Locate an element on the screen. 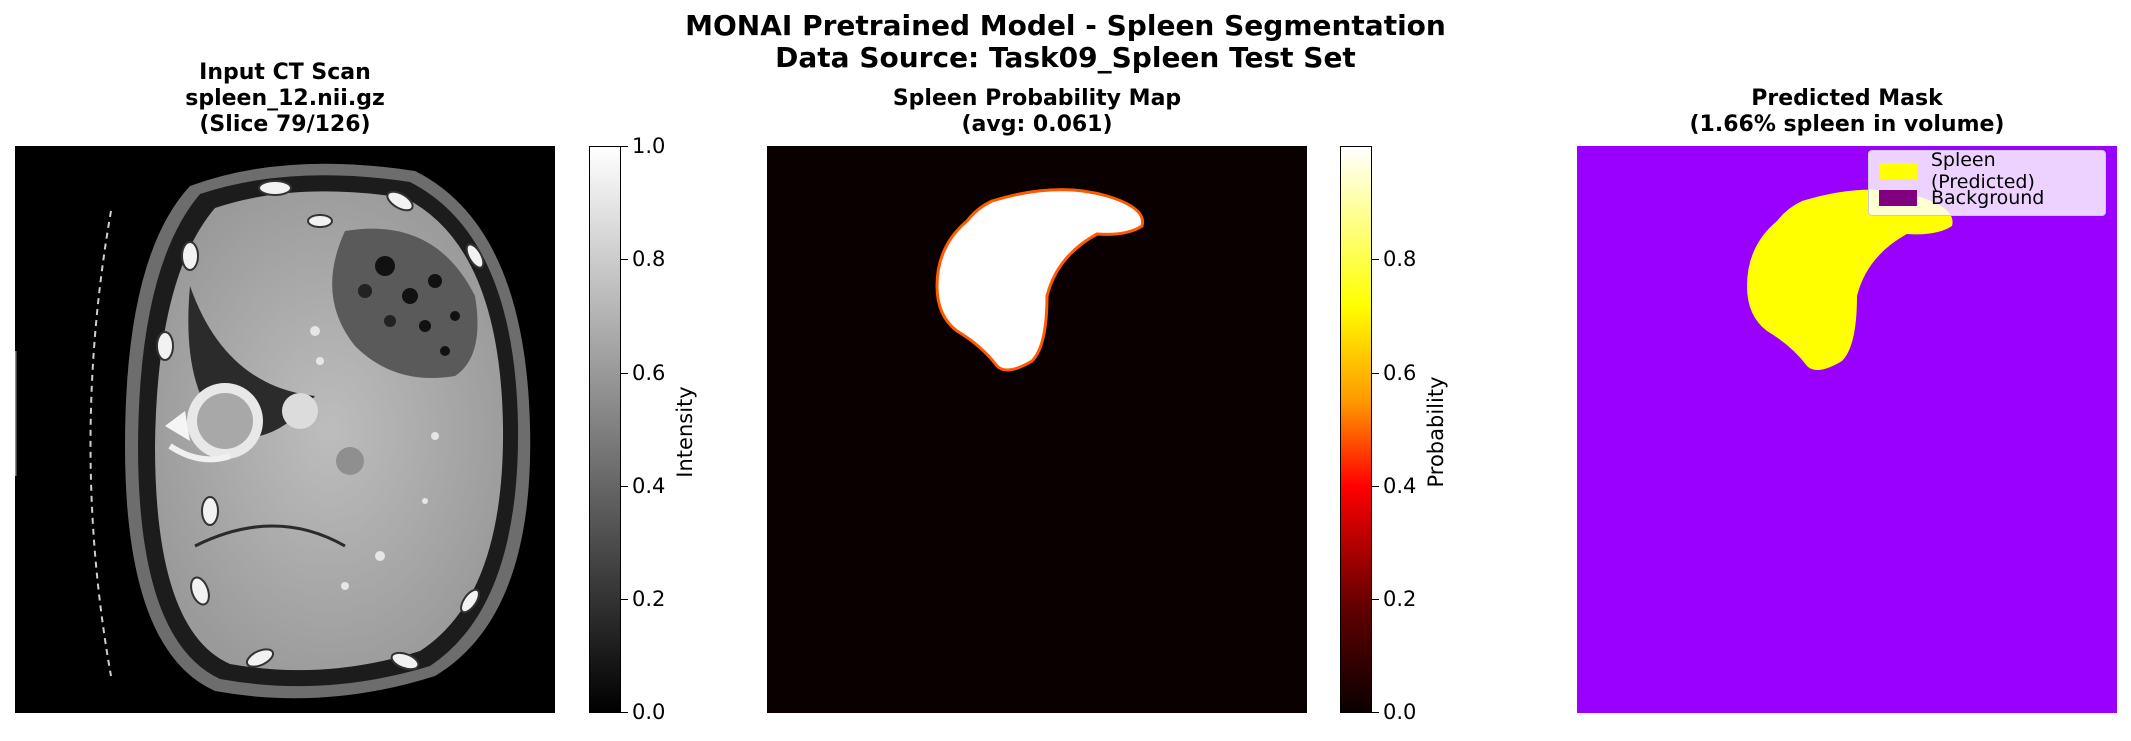  ct-tick-label: 0.4 is located at coordinates (649, 486).